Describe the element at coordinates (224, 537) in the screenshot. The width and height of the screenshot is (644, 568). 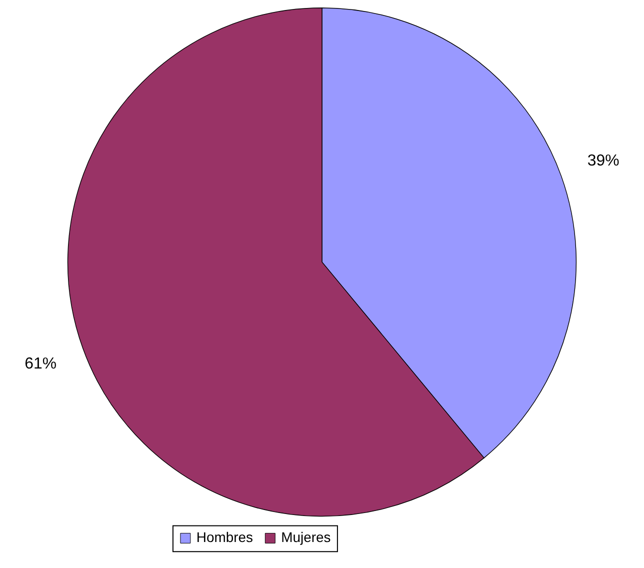
I see `legend-label: Hombres` at that location.